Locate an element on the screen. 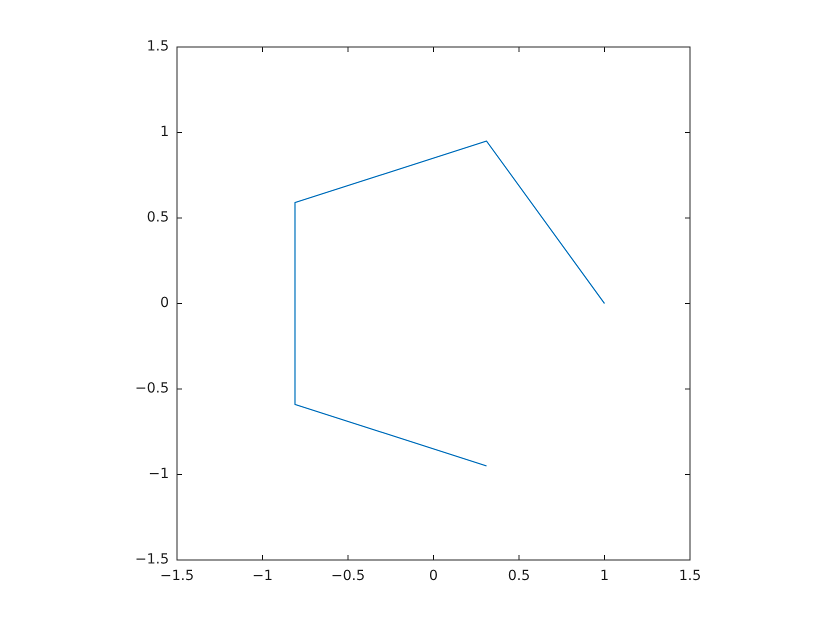  y-tick-label: 1.5 is located at coordinates (157, 46).